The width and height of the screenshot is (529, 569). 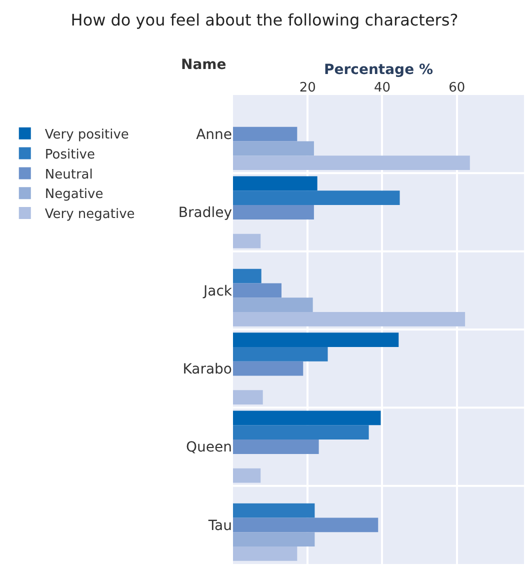 I want to click on x-axis-title: Percentage %, so click(x=378, y=70).